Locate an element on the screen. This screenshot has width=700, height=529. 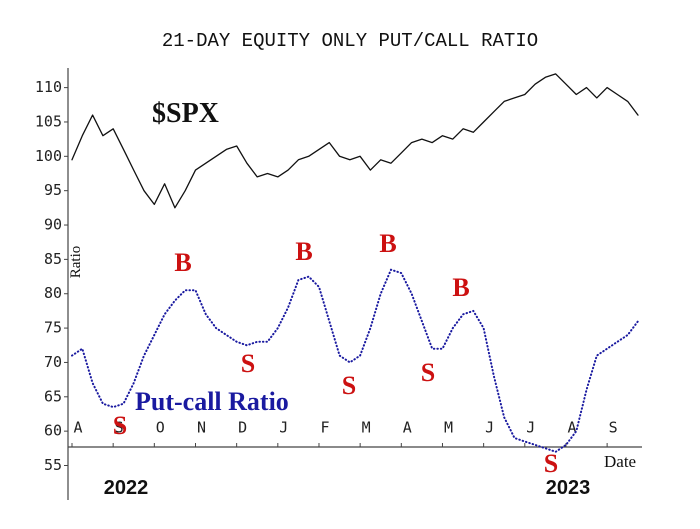
y-tick-label: 70 is located at coordinates (53, 362).